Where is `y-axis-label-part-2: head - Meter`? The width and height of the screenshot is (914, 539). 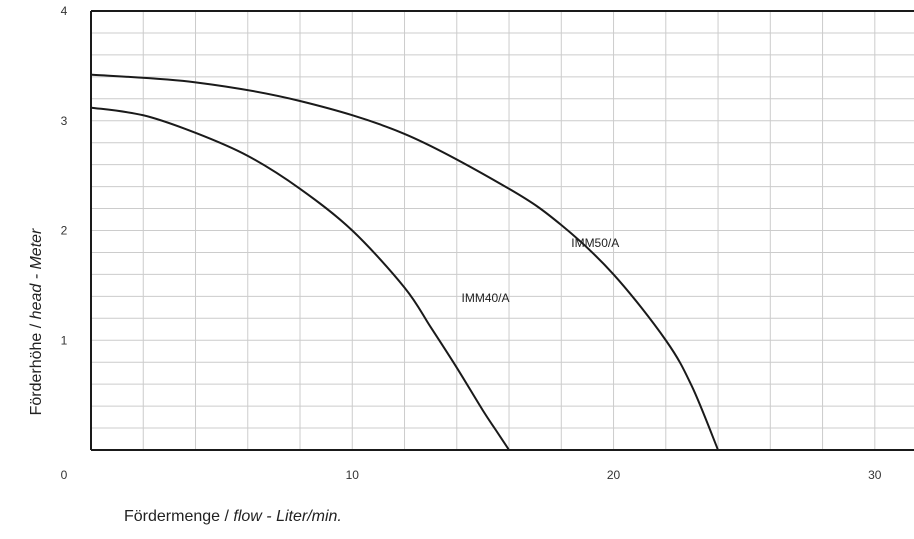 y-axis-label-part-2: head - Meter is located at coordinates (36, 273).